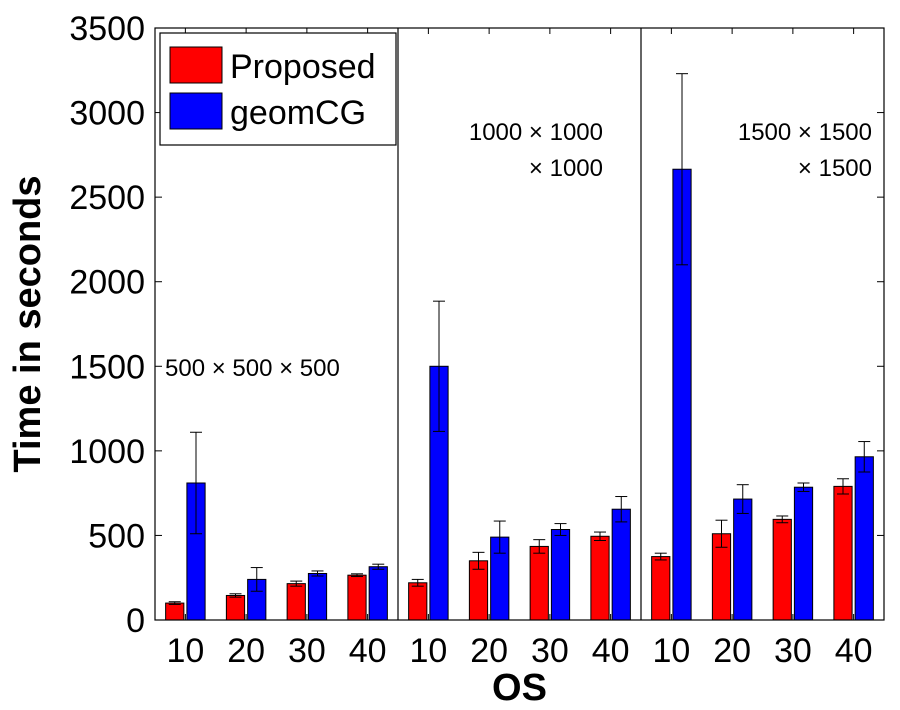 Image resolution: width=900 pixels, height=710 pixels. I want to click on bar-geomcg-panel1-os30, so click(317, 596).